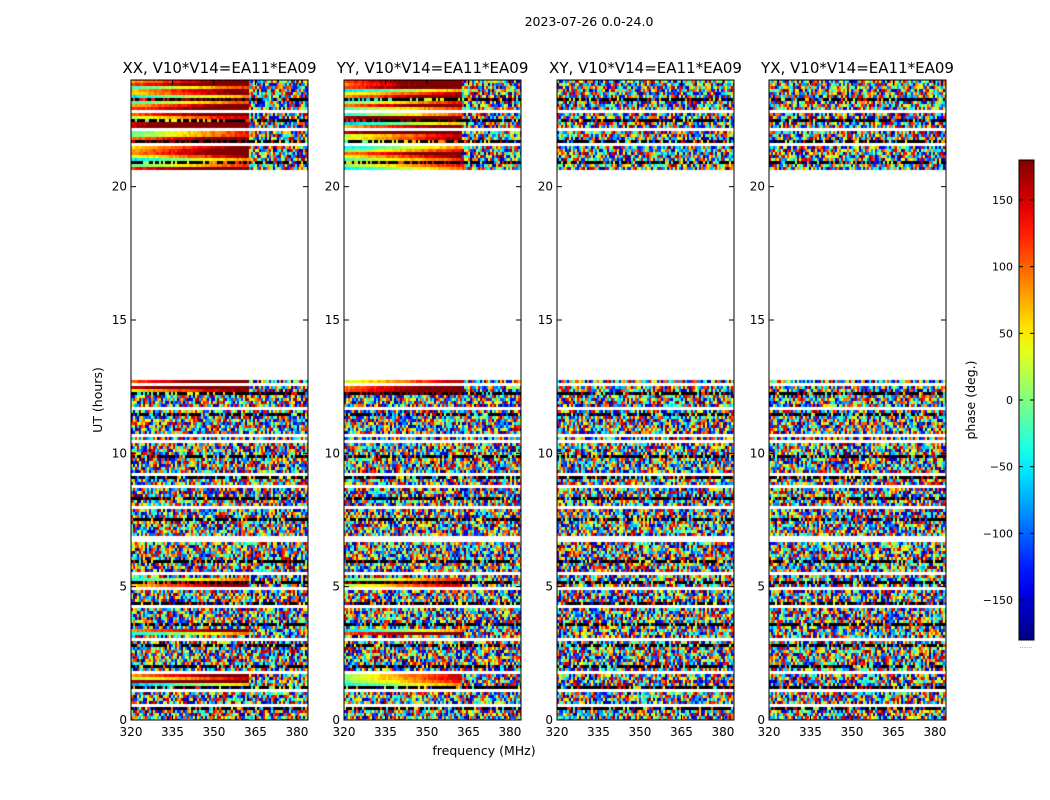  What do you see at coordinates (483, 750) in the screenshot?
I see `x-axis-label: frequency (MHz)` at bounding box center [483, 750].